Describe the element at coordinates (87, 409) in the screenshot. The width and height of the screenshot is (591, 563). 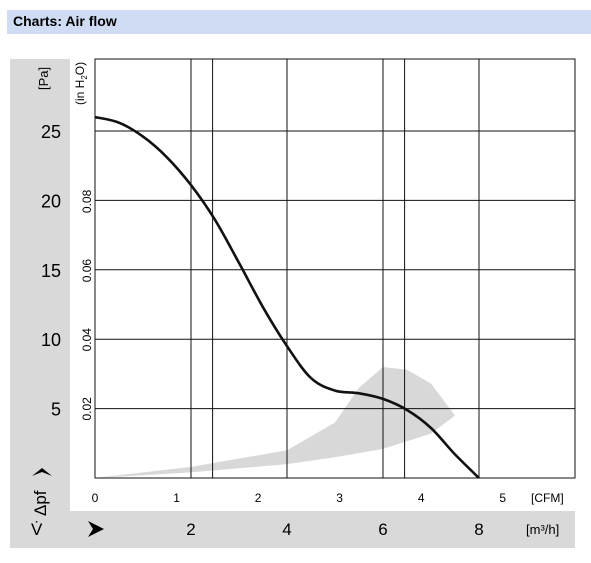
I see `y-tick-inh2o: 0.02` at that location.